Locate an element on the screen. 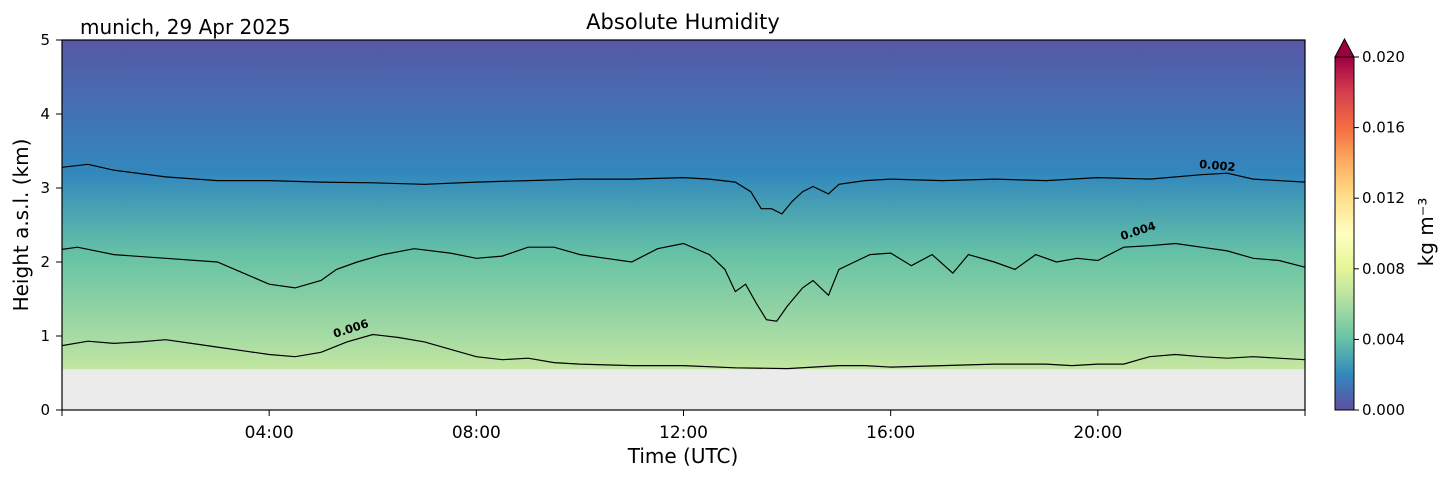  colorbar-frame is located at coordinates (1344, 233).